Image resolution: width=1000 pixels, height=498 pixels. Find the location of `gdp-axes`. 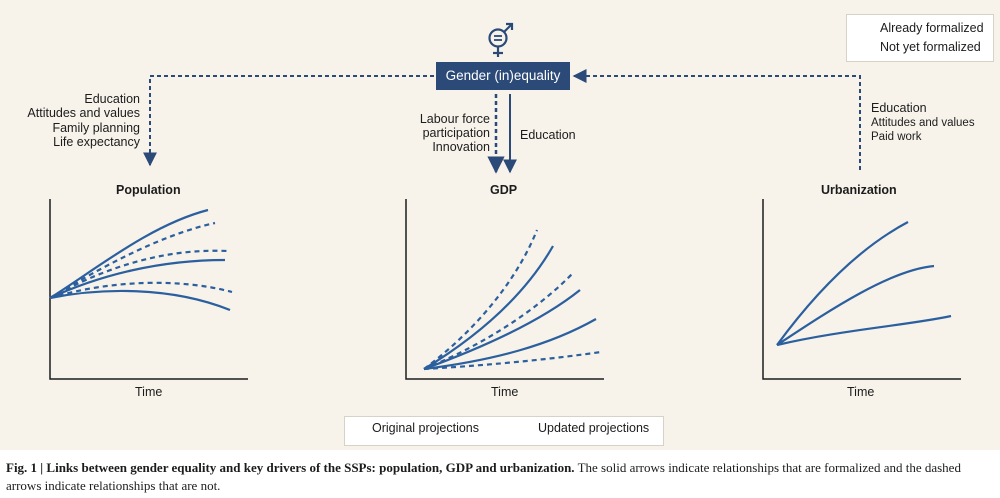

gdp-axes is located at coordinates (504, 289).